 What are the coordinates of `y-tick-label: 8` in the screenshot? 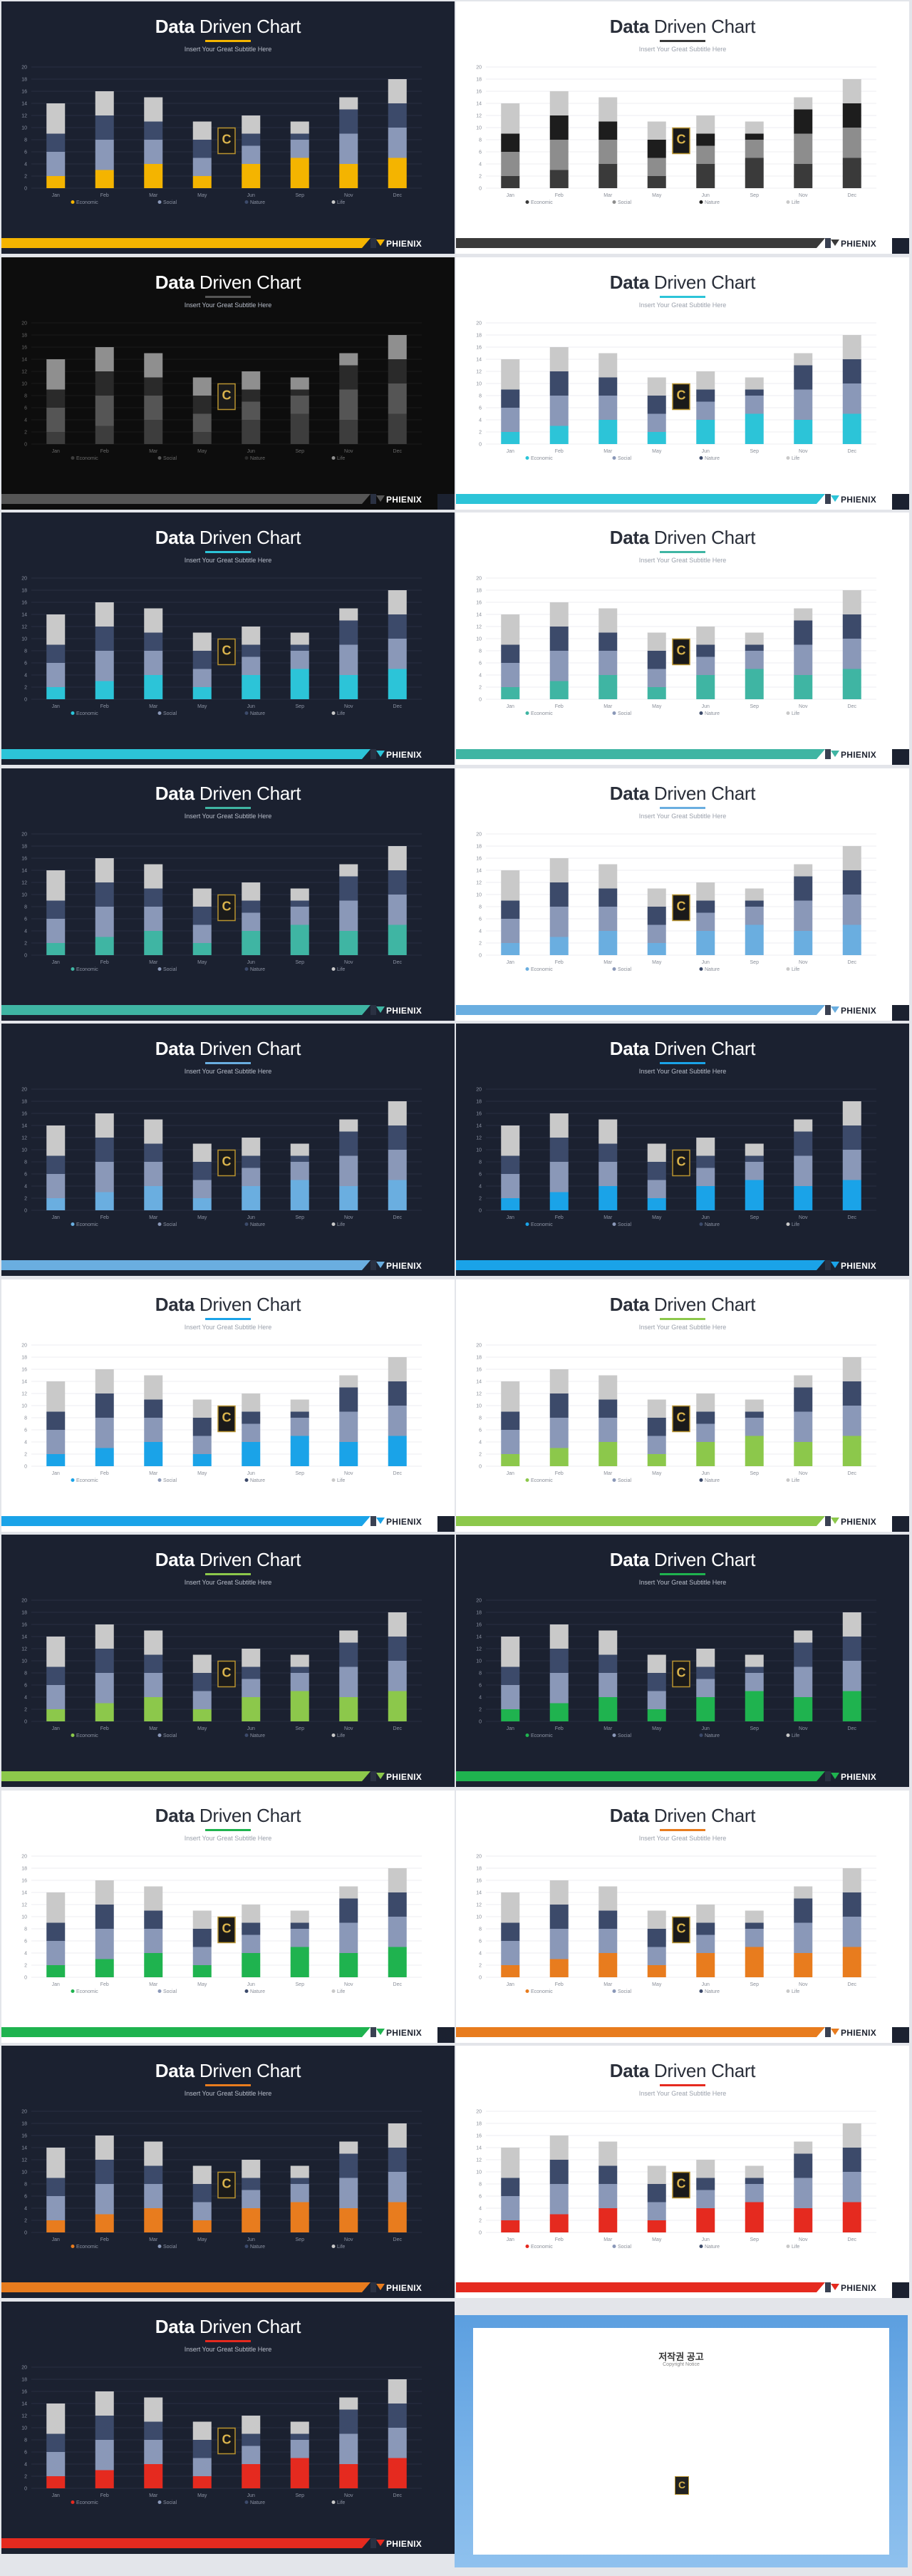 It's located at (25, 907).